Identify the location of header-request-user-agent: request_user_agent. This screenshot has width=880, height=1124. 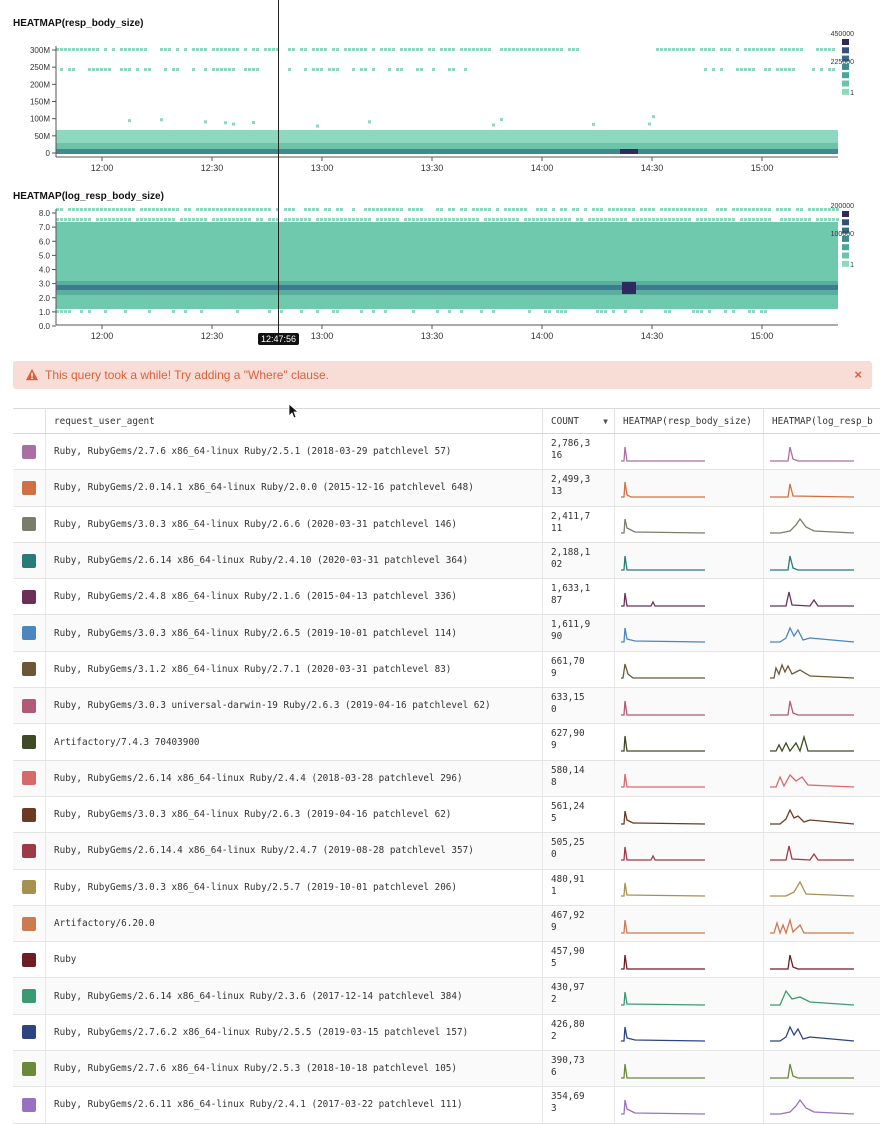
(294, 421).